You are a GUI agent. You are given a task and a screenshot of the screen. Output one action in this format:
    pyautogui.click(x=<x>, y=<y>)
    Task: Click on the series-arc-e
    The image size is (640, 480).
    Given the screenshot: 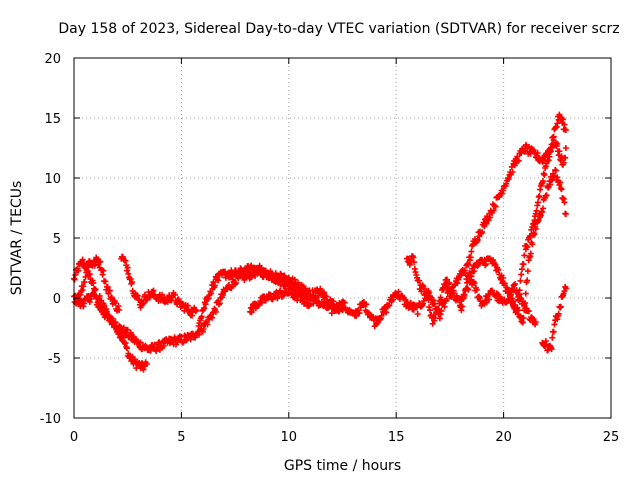 What is the action you would take?
    pyautogui.click(x=270, y=295)
    